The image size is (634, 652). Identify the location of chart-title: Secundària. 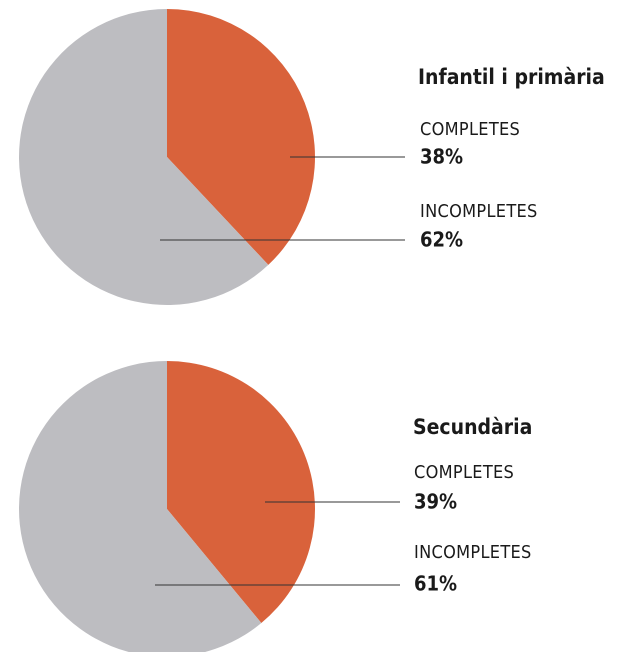
(472, 427).